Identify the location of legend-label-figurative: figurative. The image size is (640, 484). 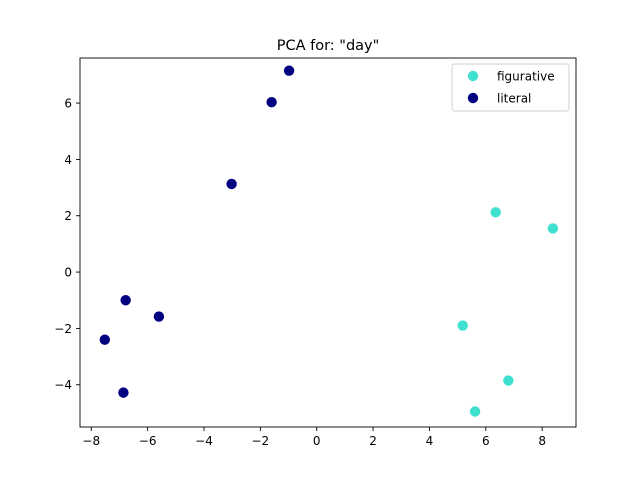
(526, 77).